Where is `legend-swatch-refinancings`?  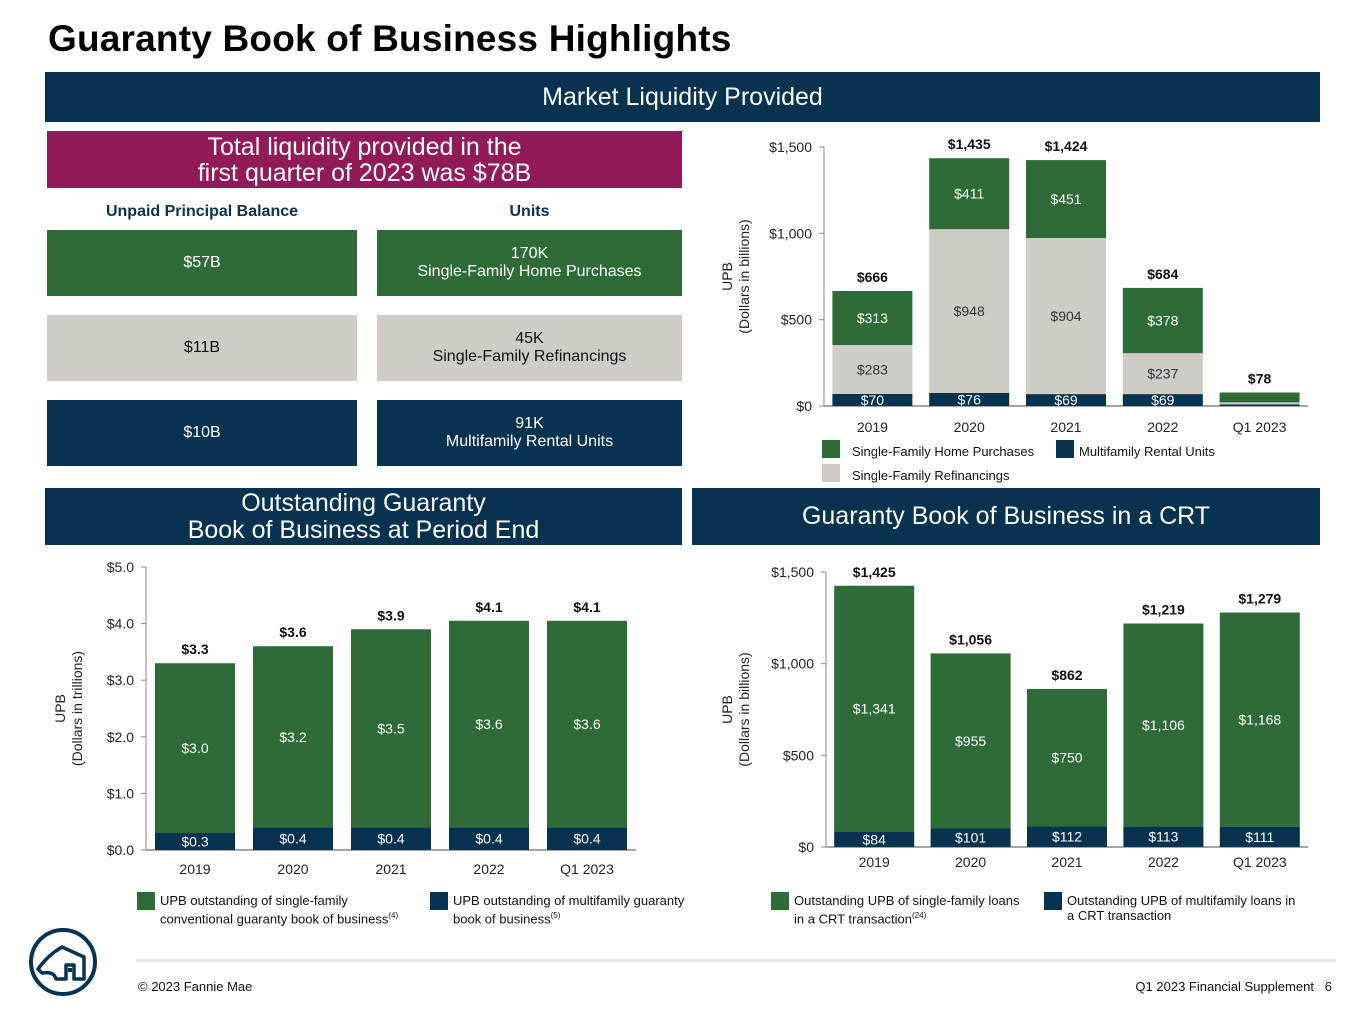
legend-swatch-refinancings is located at coordinates (831, 473).